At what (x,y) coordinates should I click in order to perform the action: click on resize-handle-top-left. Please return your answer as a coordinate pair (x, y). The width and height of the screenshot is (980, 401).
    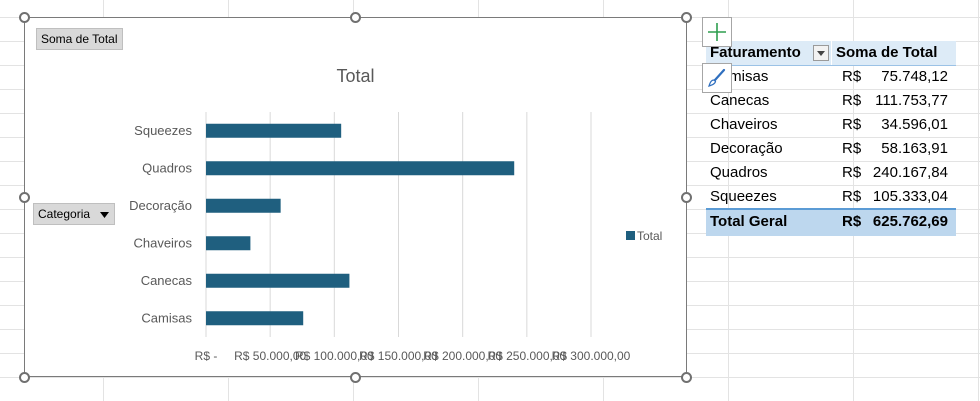
    Looking at the image, I should click on (24, 17).